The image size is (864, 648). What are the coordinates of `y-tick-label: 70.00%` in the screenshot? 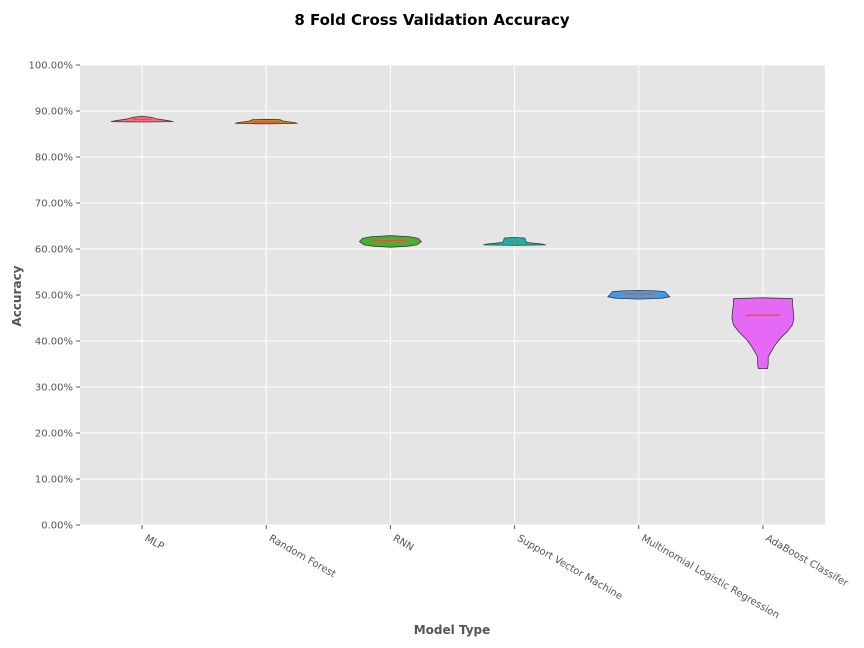 It's located at (54, 204).